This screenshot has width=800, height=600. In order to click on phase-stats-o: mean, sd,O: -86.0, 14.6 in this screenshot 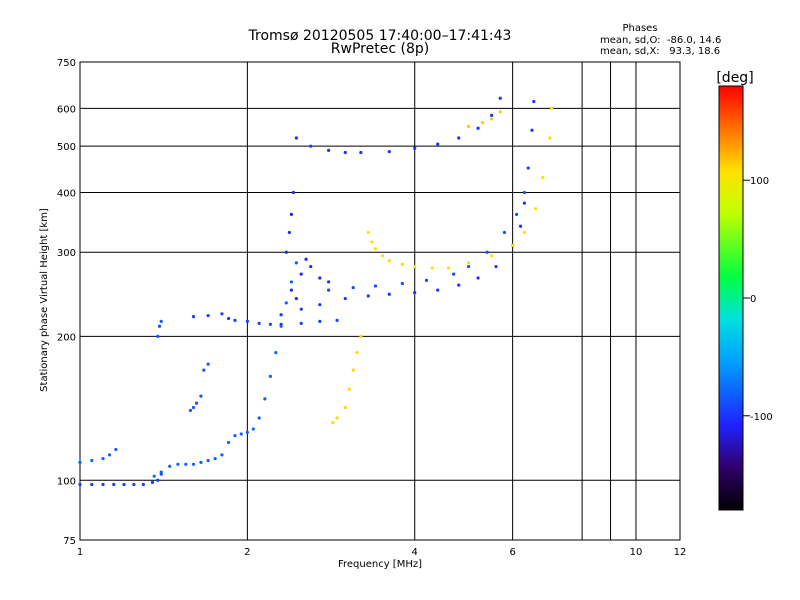, I will do `click(660, 40)`.